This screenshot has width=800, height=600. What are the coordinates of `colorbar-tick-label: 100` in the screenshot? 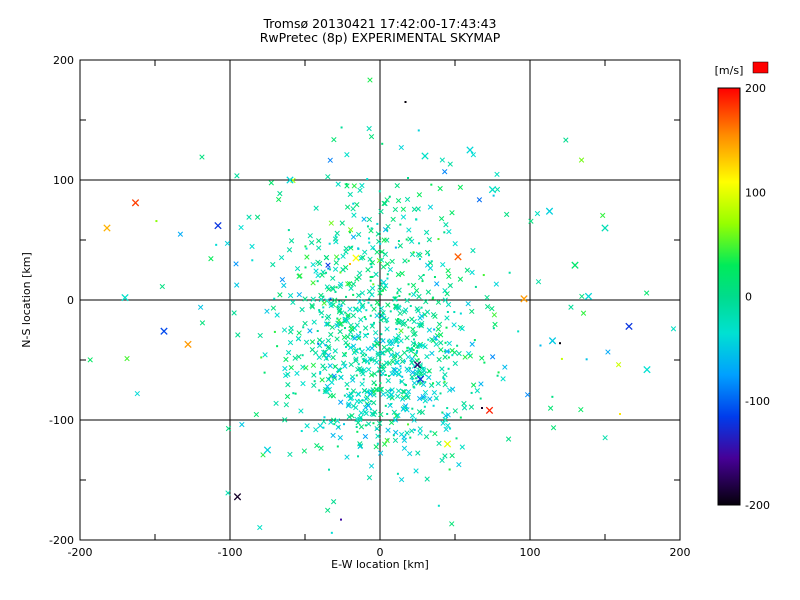 It's located at (755, 192).